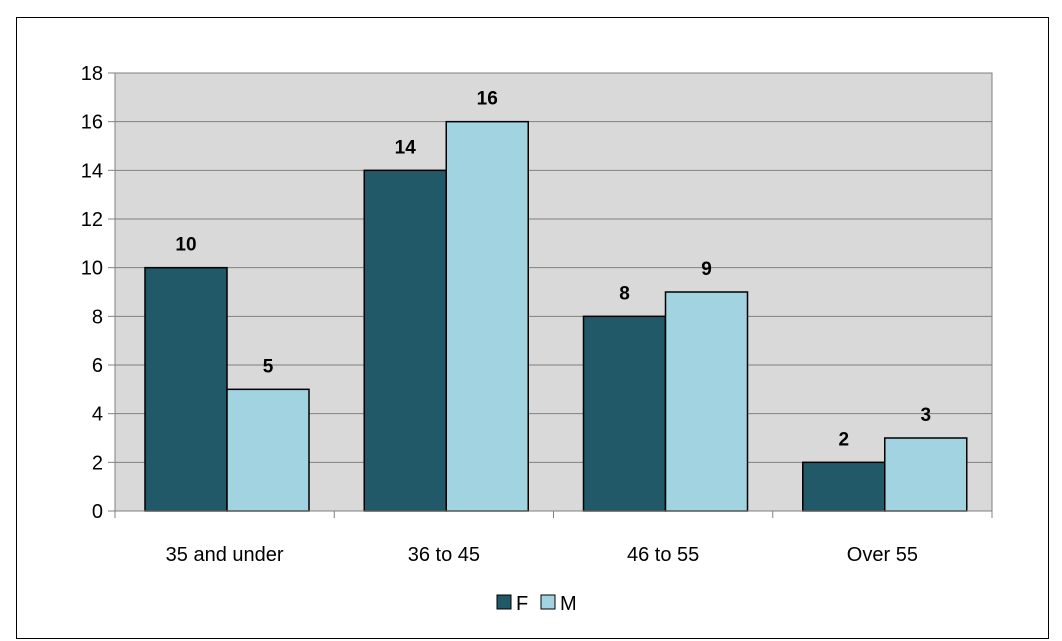 This screenshot has width=1062, height=641. What do you see at coordinates (225, 555) in the screenshot?
I see `category-label: 35 and under` at bounding box center [225, 555].